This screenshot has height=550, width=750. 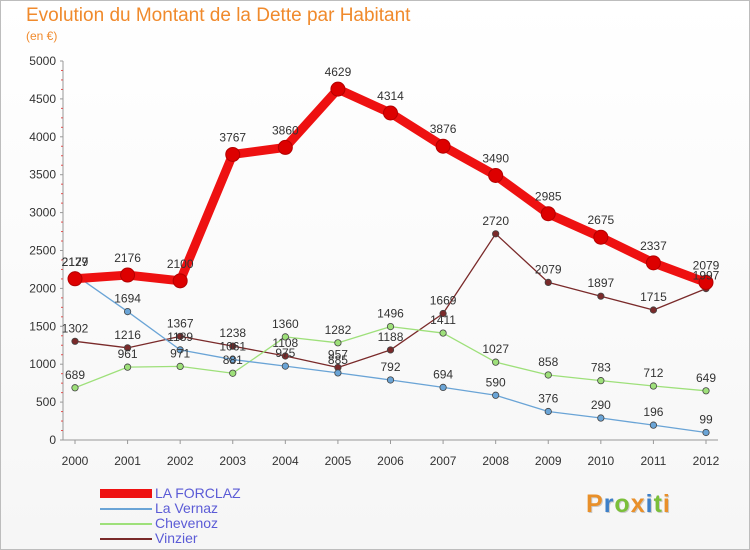 What do you see at coordinates (658, 504) in the screenshot?
I see `logo-letter: t` at bounding box center [658, 504].